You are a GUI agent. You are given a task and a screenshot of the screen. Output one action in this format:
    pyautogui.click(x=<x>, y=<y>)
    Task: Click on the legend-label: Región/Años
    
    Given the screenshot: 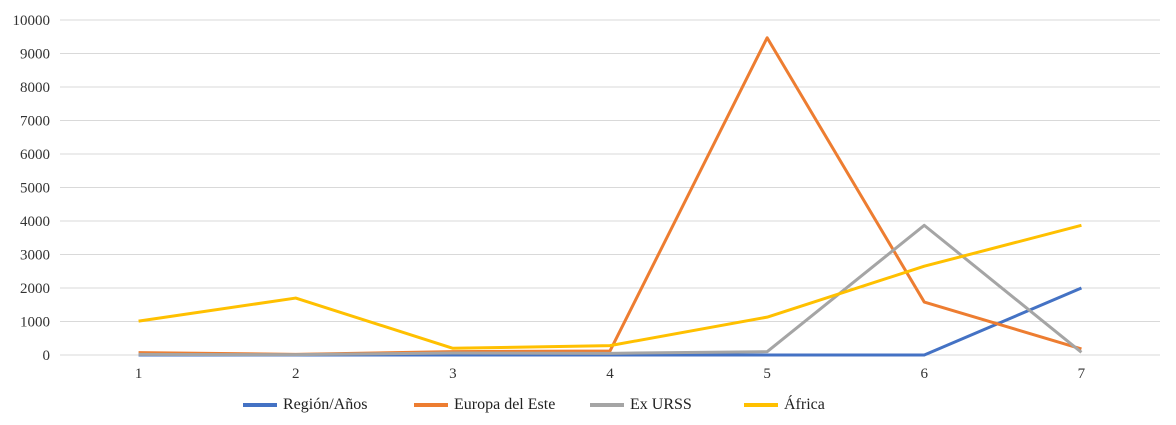 What is the action you would take?
    pyautogui.click(x=325, y=404)
    